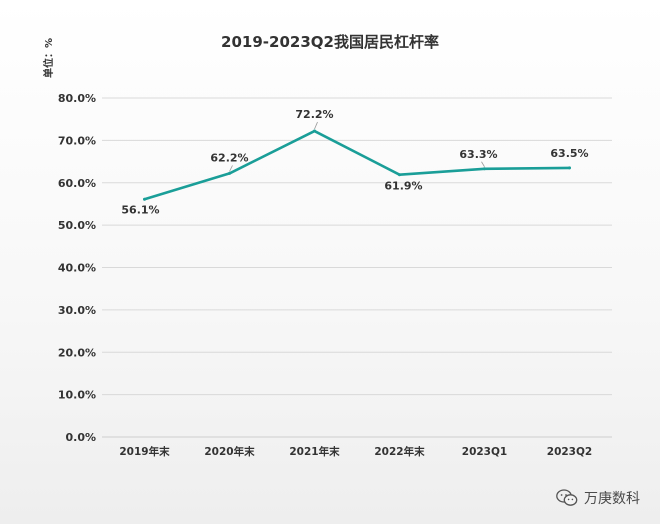 The height and width of the screenshot is (524, 660). What do you see at coordinates (77, 395) in the screenshot?
I see `y-tick-label: 10.0%` at bounding box center [77, 395].